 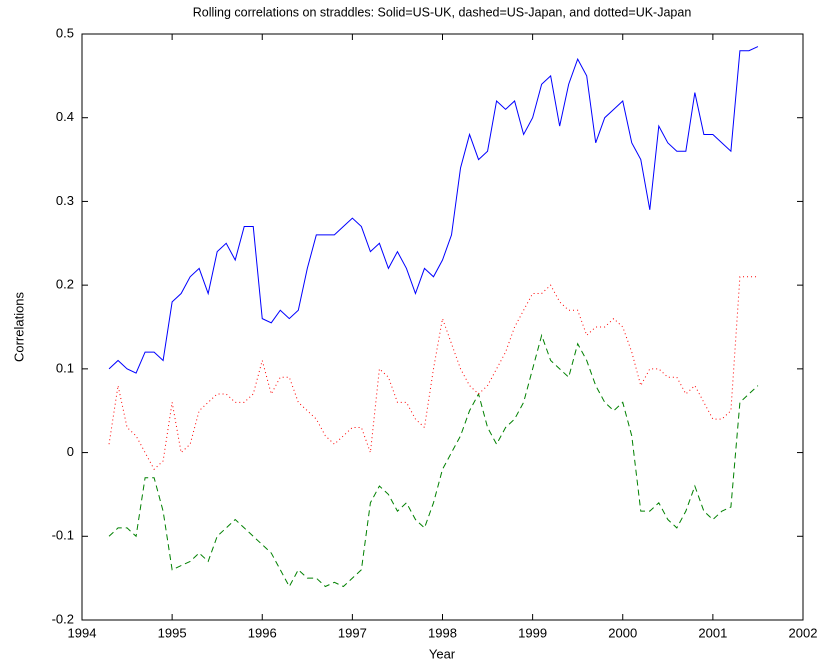 I want to click on x-tick-label: 2000, so click(x=622, y=632).